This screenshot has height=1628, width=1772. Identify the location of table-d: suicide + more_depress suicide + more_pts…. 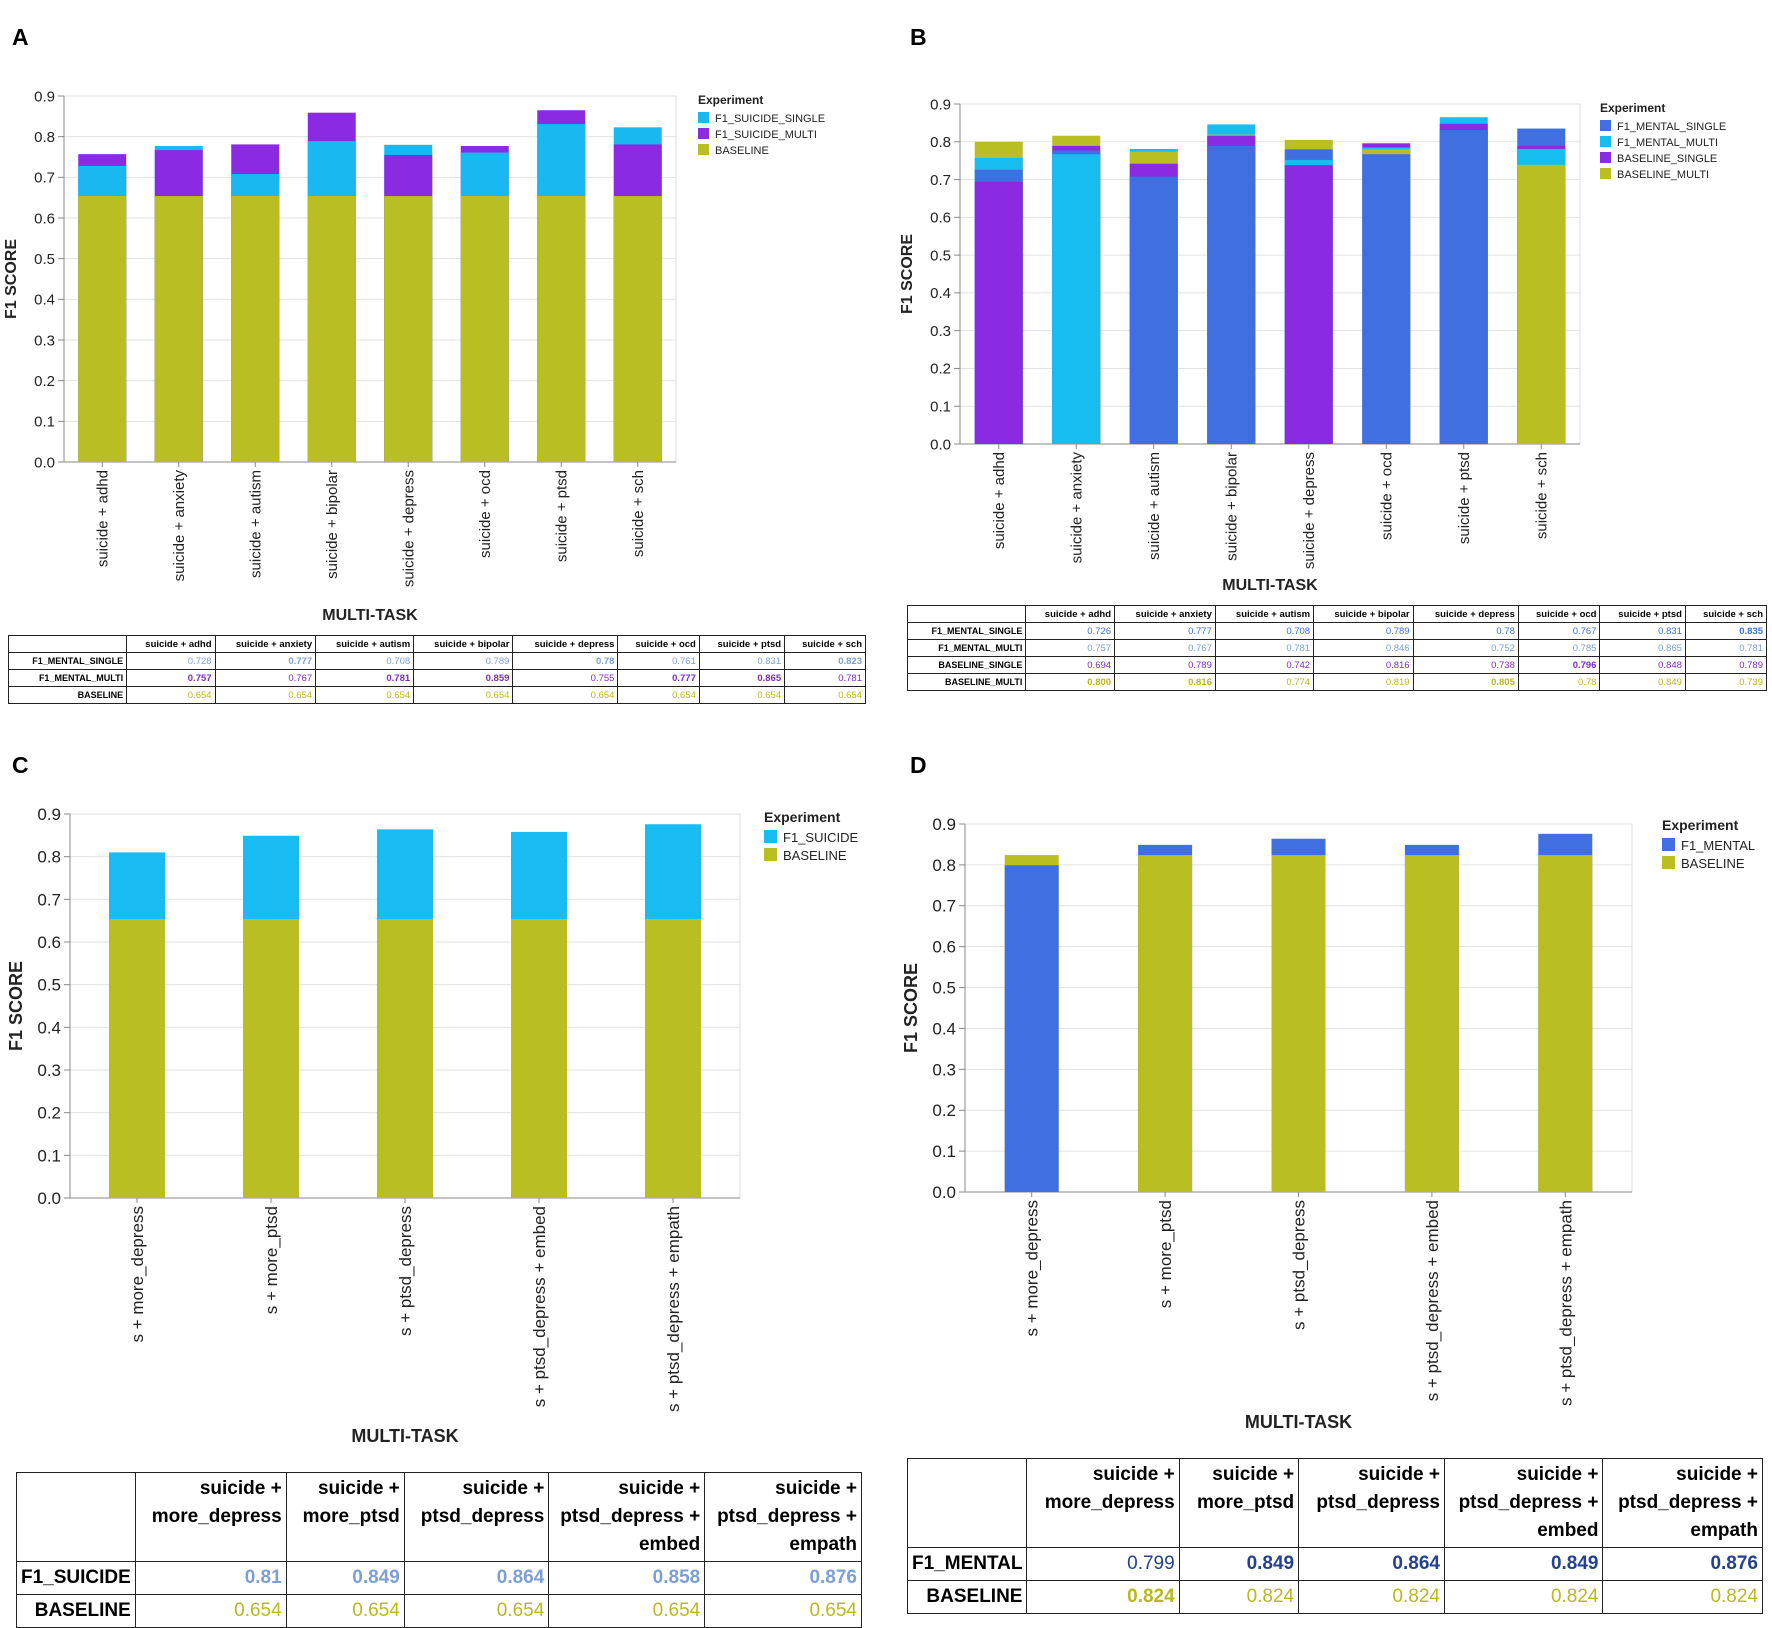
(1334, 1536).